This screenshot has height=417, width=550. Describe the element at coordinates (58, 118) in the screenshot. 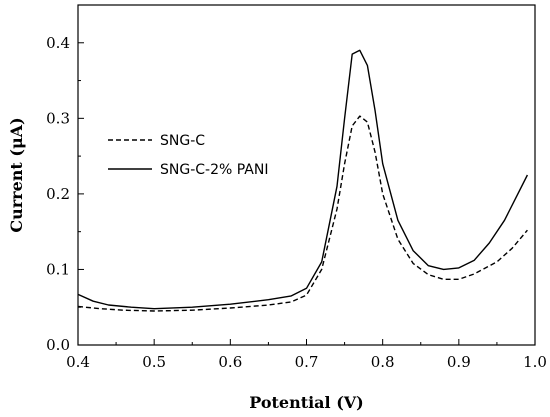

I see `y-tick-label: 0.3` at that location.